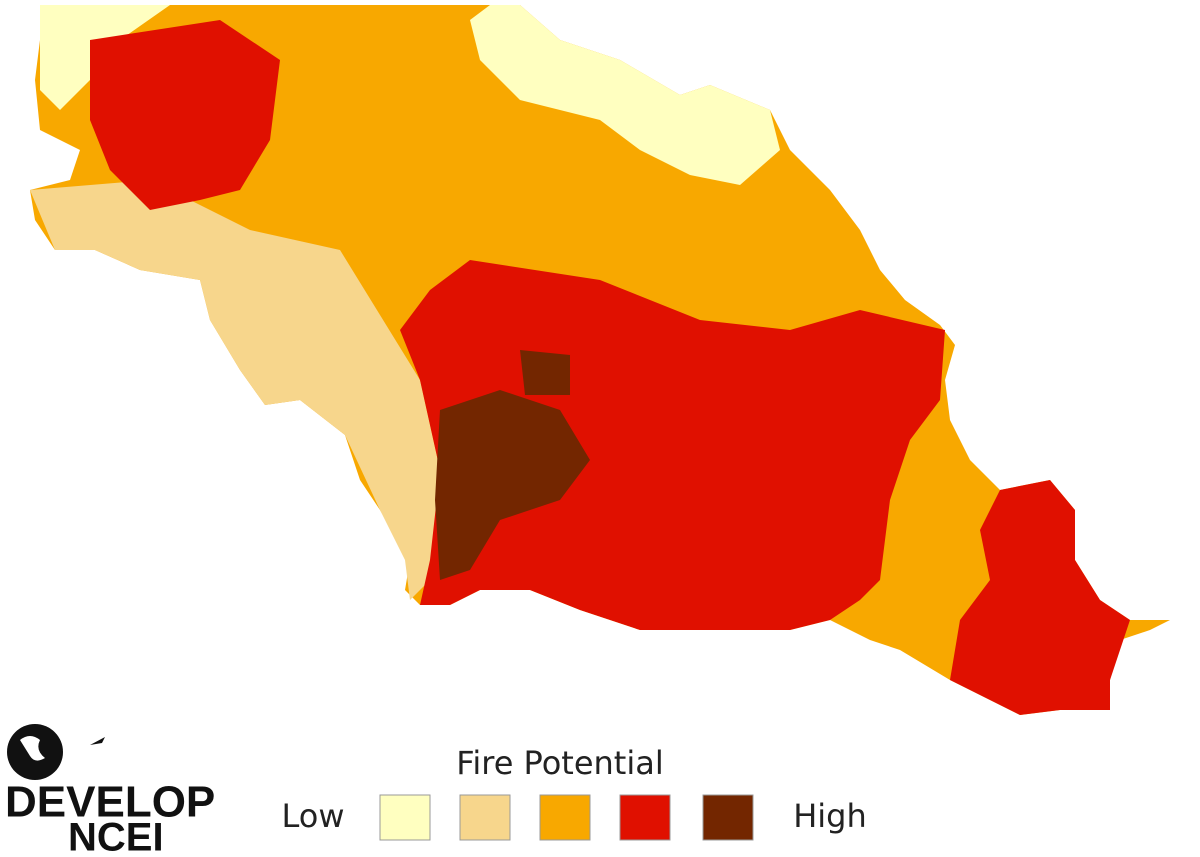  What do you see at coordinates (559, 763) in the screenshot?
I see `legend-title: Fire Potential` at bounding box center [559, 763].